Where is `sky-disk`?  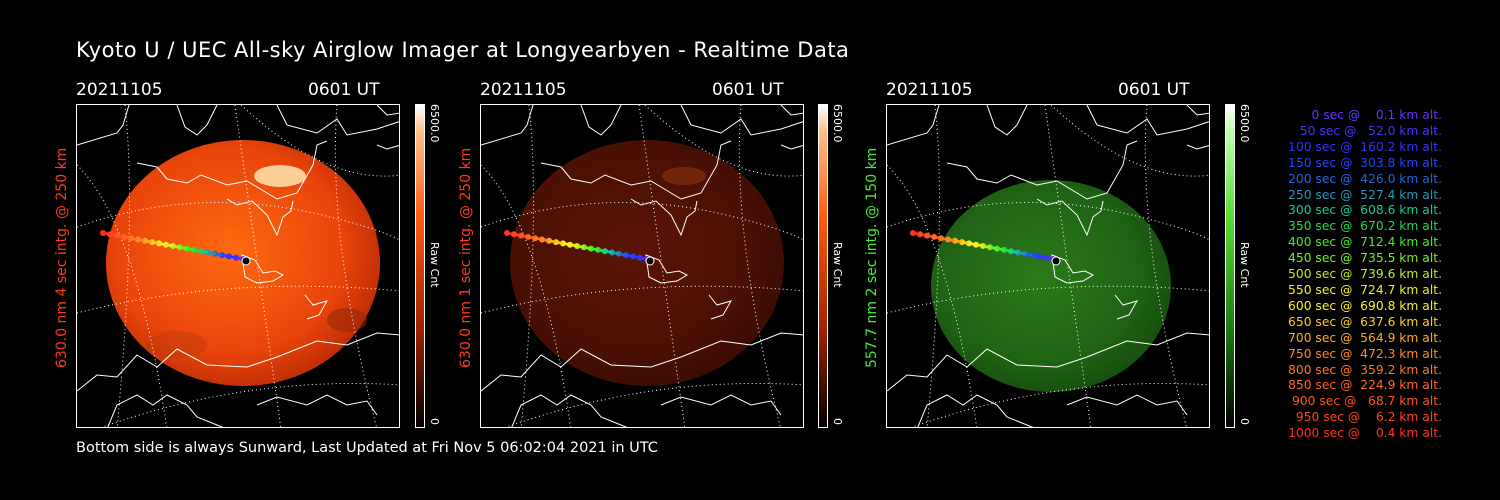 sky-disk is located at coordinates (1051, 286).